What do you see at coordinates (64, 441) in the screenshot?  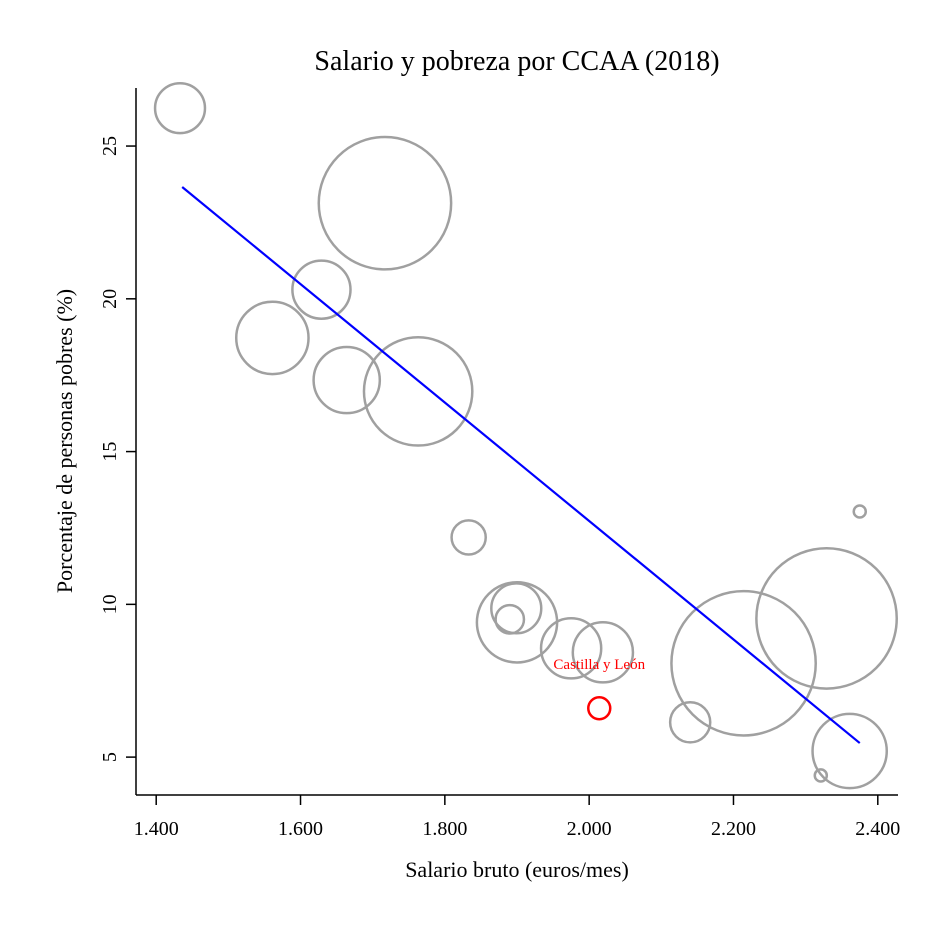 I see `y-axis-label: Porcentaje de personas pobres (%)` at bounding box center [64, 441].